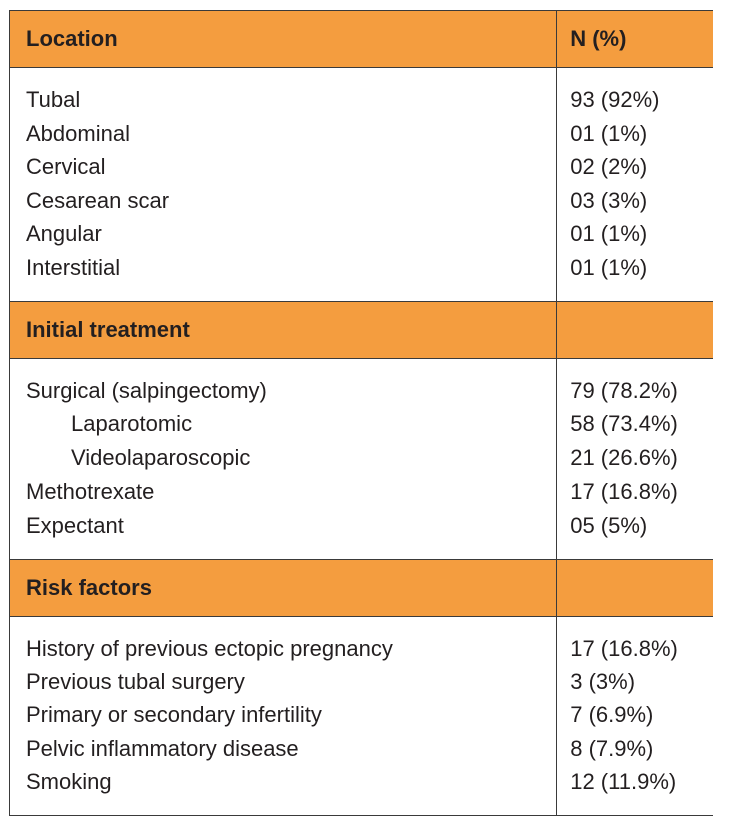 Image resolution: width=738 pixels, height=816 pixels. What do you see at coordinates (89, 587) in the screenshot?
I see `section-title: Risk factors` at bounding box center [89, 587].